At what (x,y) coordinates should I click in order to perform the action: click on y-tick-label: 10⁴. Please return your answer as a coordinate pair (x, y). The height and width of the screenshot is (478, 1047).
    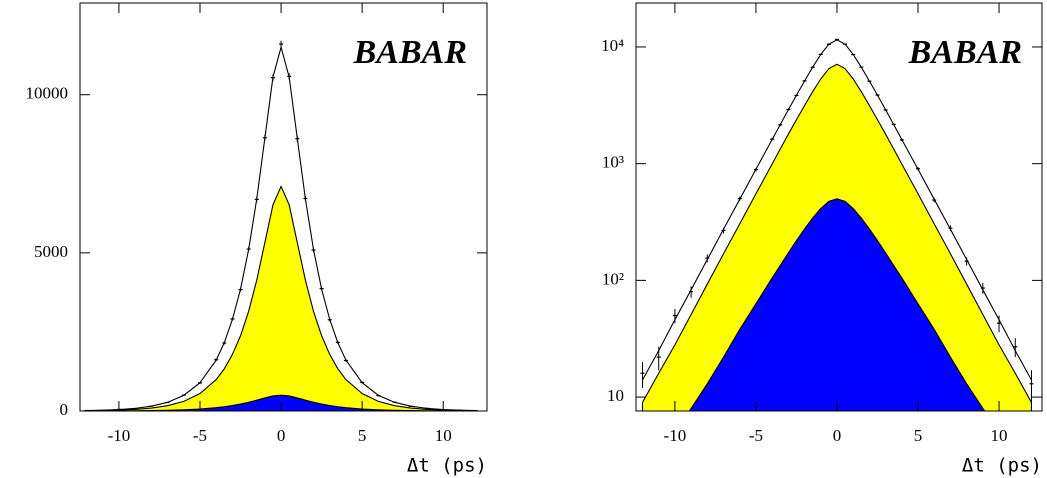
    Looking at the image, I should click on (612, 45).